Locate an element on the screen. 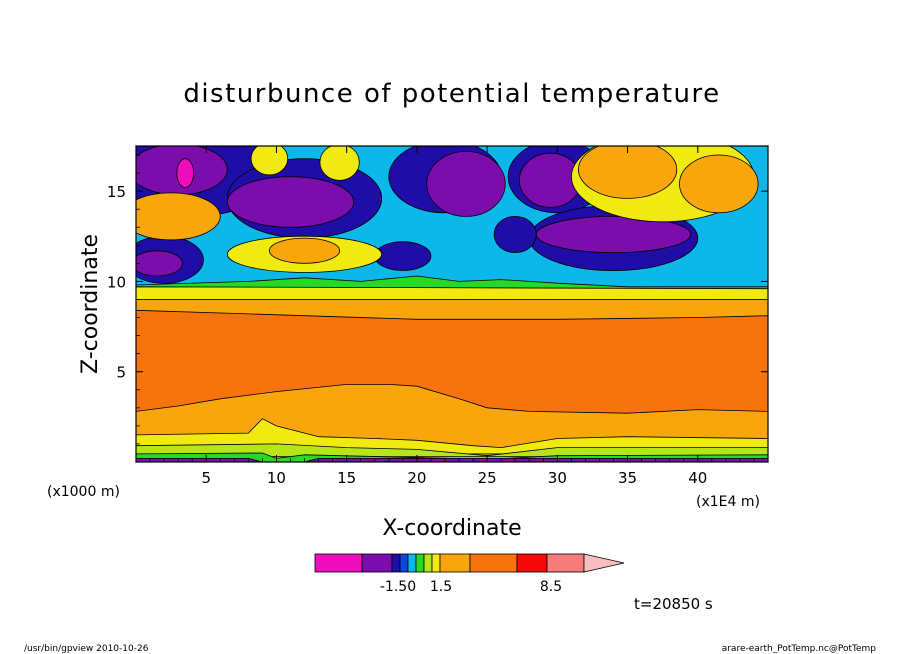  colorbar-label-pos: 1.5 is located at coordinates (441, 587).